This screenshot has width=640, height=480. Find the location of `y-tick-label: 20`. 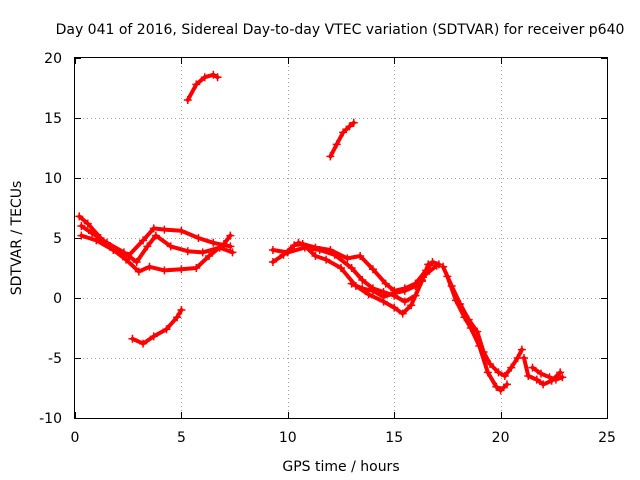

y-tick-label: 20 is located at coordinates (53, 59).